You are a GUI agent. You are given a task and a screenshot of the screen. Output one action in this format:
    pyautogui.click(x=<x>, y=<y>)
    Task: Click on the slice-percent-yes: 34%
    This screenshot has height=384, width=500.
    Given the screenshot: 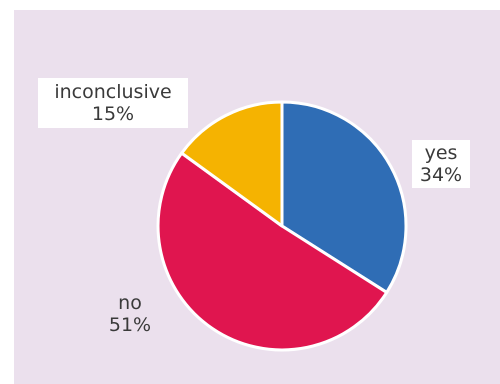 What is the action you would take?
    pyautogui.click(x=441, y=175)
    